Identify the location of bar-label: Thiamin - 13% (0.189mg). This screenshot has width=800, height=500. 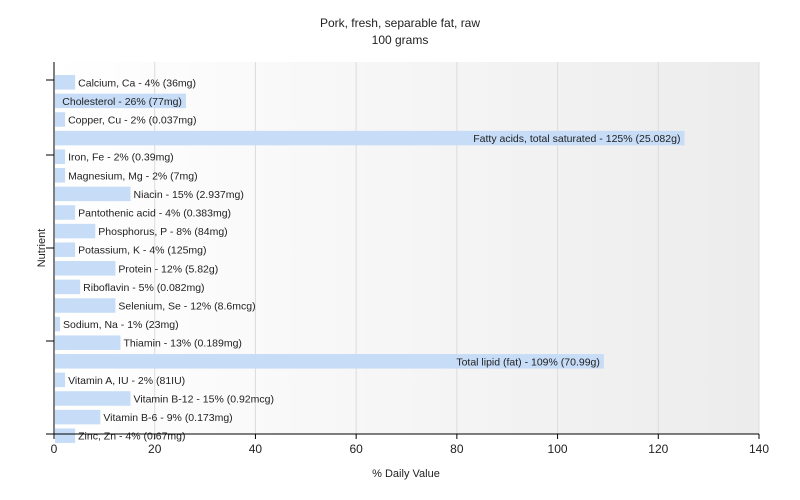
(182, 344).